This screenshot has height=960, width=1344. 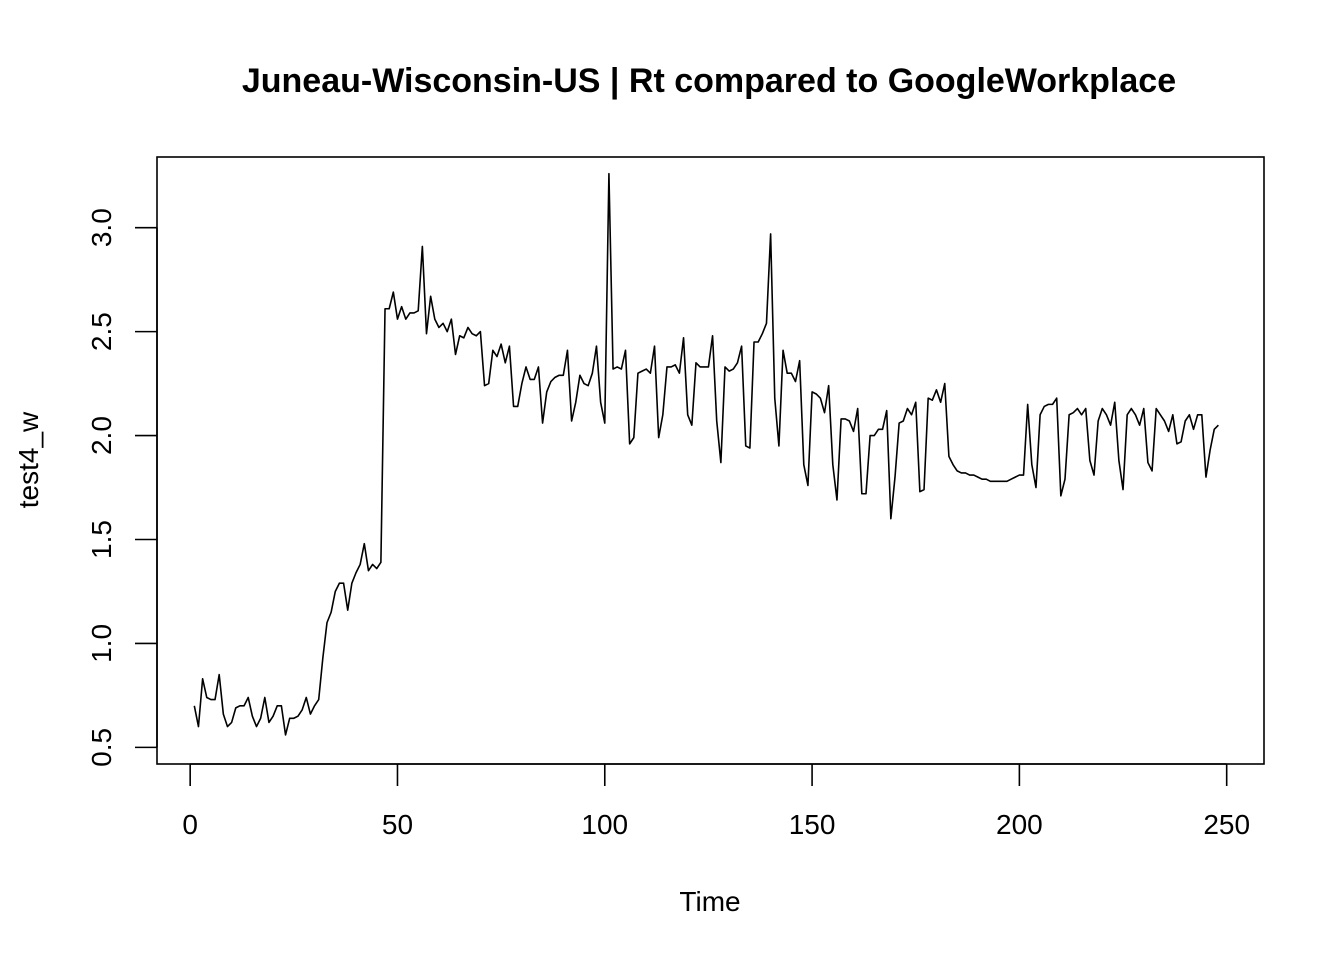 I want to click on y-tick-label: 0.5, so click(x=101, y=747).